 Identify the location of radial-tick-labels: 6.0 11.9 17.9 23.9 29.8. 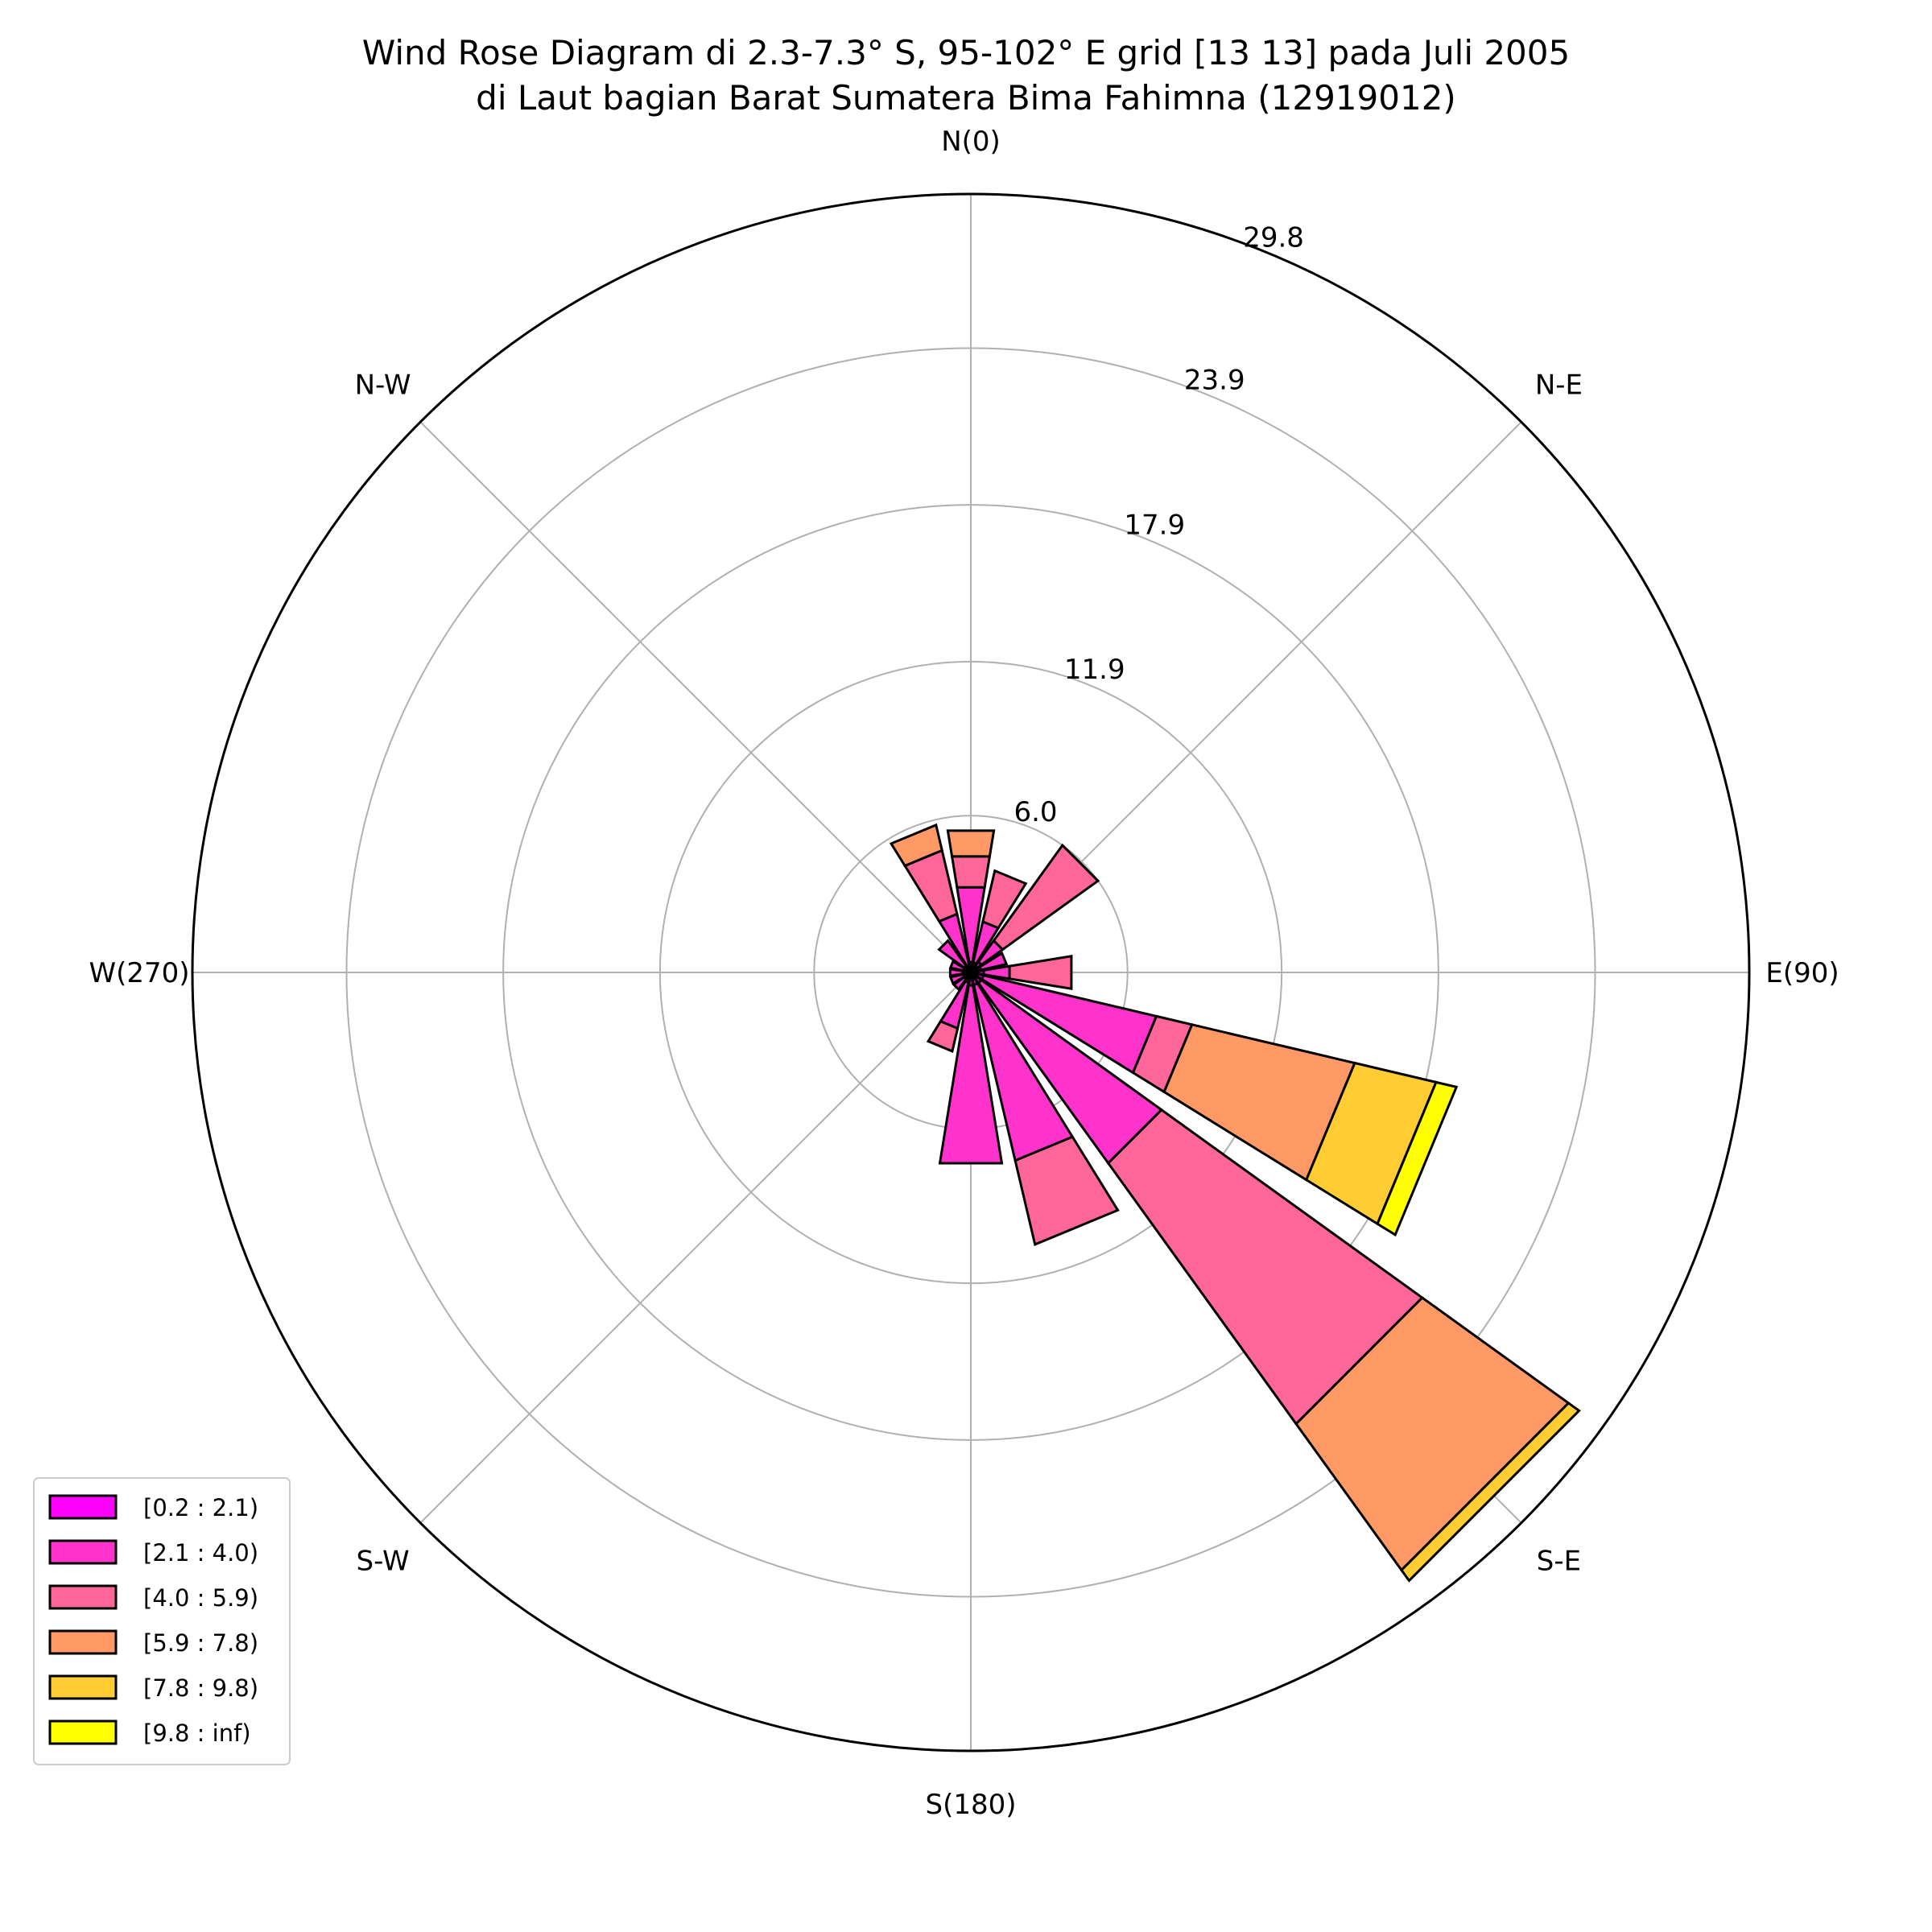
(1158, 525).